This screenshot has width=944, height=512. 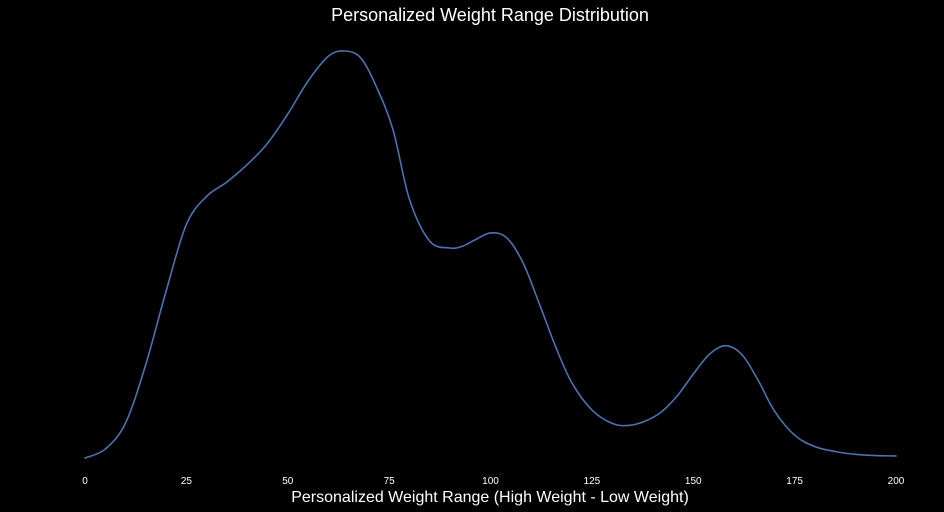 What do you see at coordinates (85, 481) in the screenshot?
I see `x-tick-label: 0` at bounding box center [85, 481].